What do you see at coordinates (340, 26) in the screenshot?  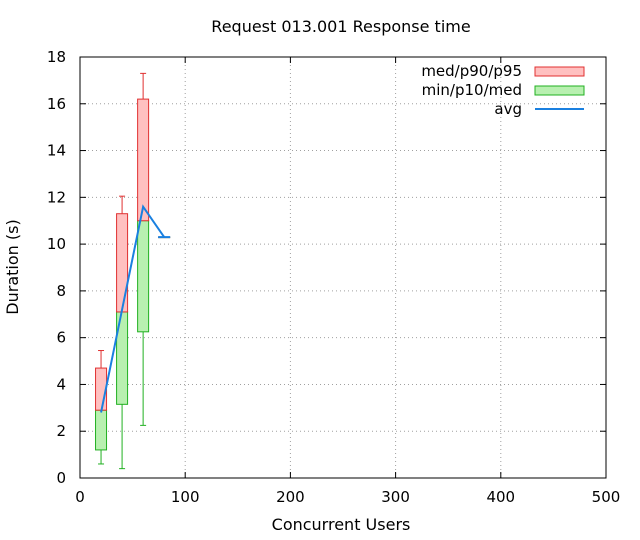 I see `chart-title: Request 013.001 Response time` at bounding box center [340, 26].